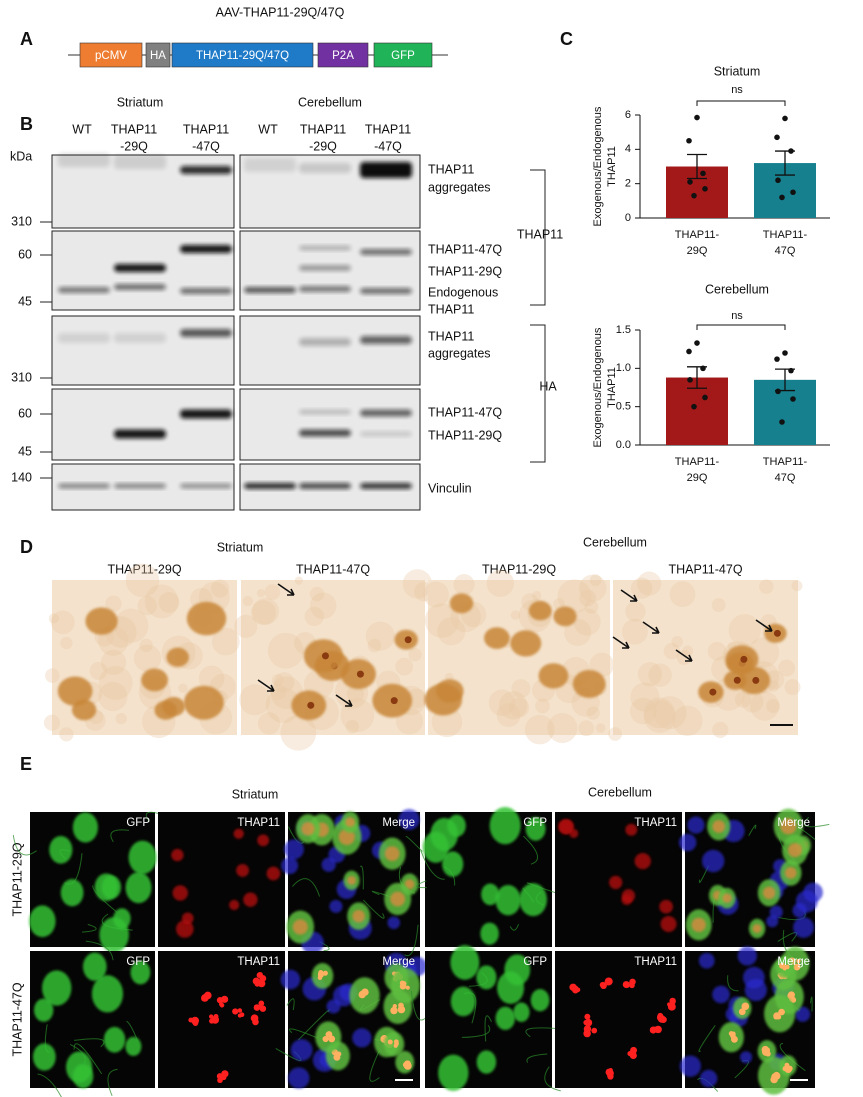 This screenshot has height=1097, width=863. I want to click on region-label: Cerebellum, so click(330, 102).